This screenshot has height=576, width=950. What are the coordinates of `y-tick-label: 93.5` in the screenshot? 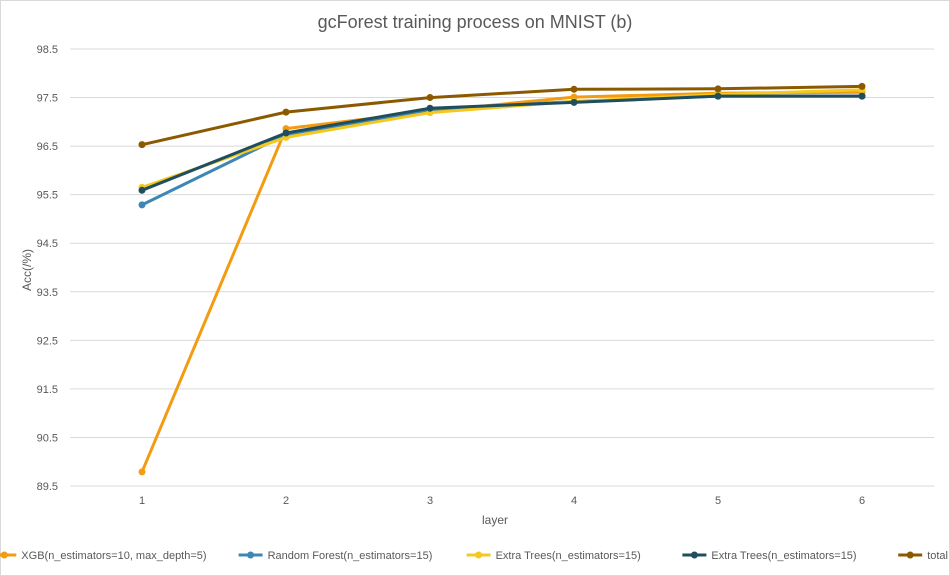 It's located at (47, 293).